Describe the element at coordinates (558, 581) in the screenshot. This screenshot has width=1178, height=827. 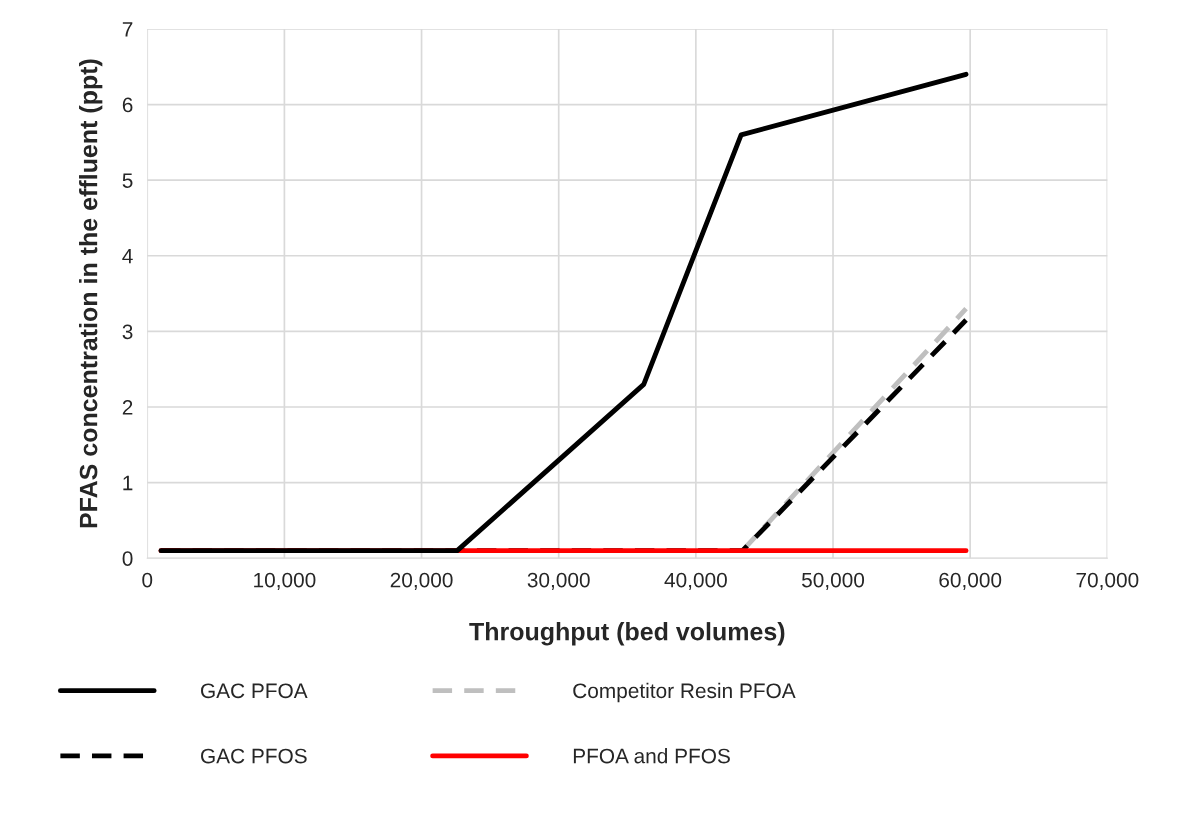
I see `x-tick-label: 30,000` at that location.